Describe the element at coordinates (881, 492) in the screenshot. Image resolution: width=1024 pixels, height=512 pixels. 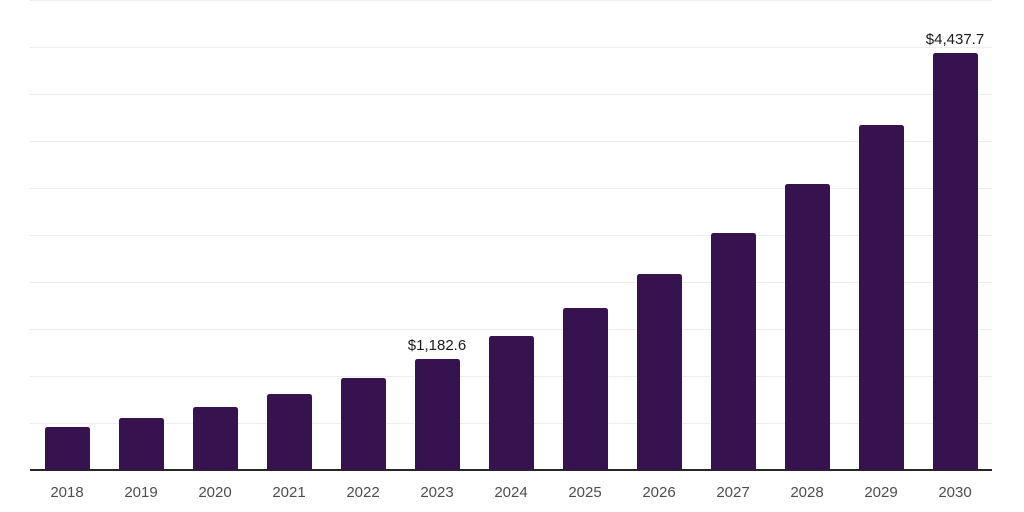
I see `x-tick-2029: 2029` at that location.